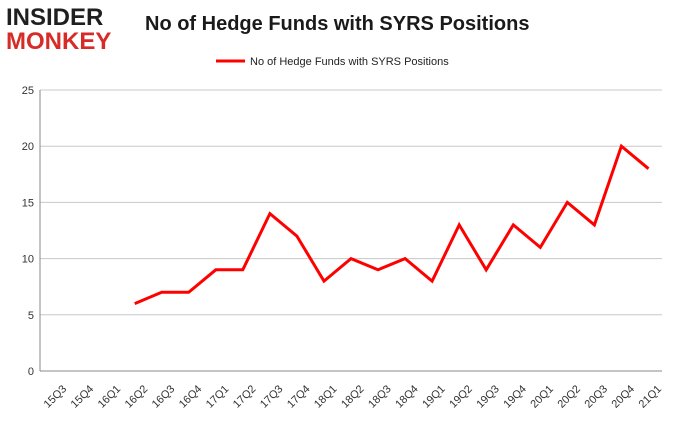  What do you see at coordinates (137, 397) in the screenshot?
I see `x-tick-label: 16Q2` at bounding box center [137, 397].